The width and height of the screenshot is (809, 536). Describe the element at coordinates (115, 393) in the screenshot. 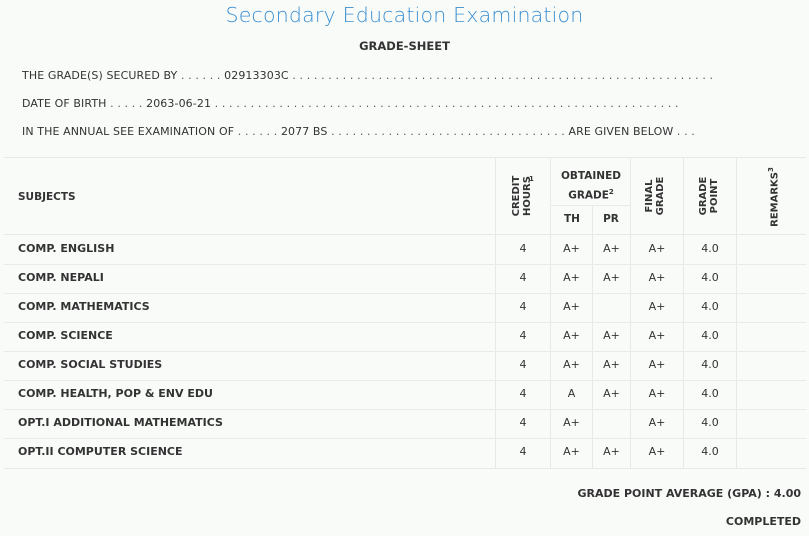

I see `subject-cell: COMP. HEALTH, POP & ENV EDU` at that location.